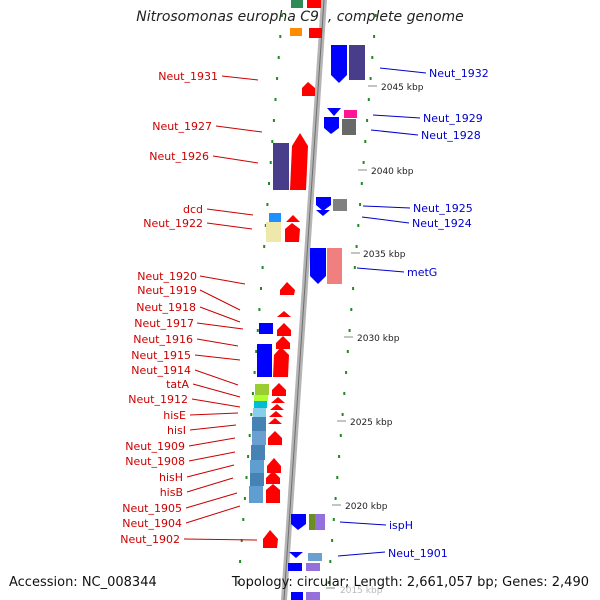 The width and height of the screenshot is (600, 600). I want to click on gene-hisi, so click(259, 424).